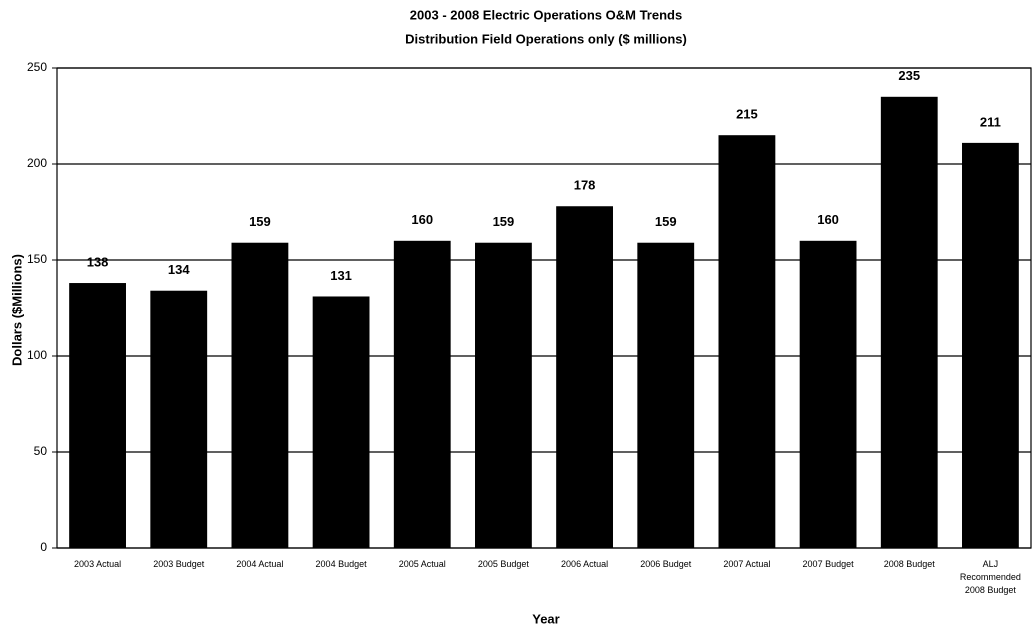 This screenshot has width=1032, height=630. I want to click on x-tick-label: 2006 Budget, so click(666, 564).